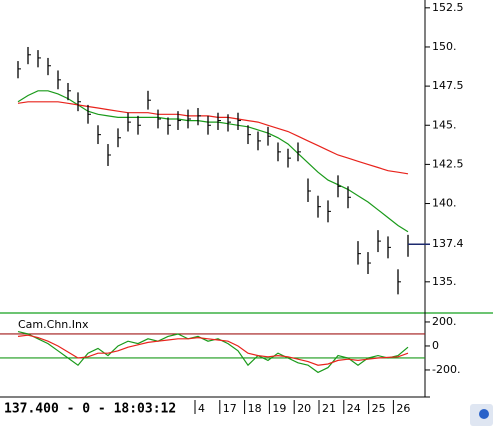 The image size is (493, 426). I want to click on y-tick-label: 150., so click(444, 46).